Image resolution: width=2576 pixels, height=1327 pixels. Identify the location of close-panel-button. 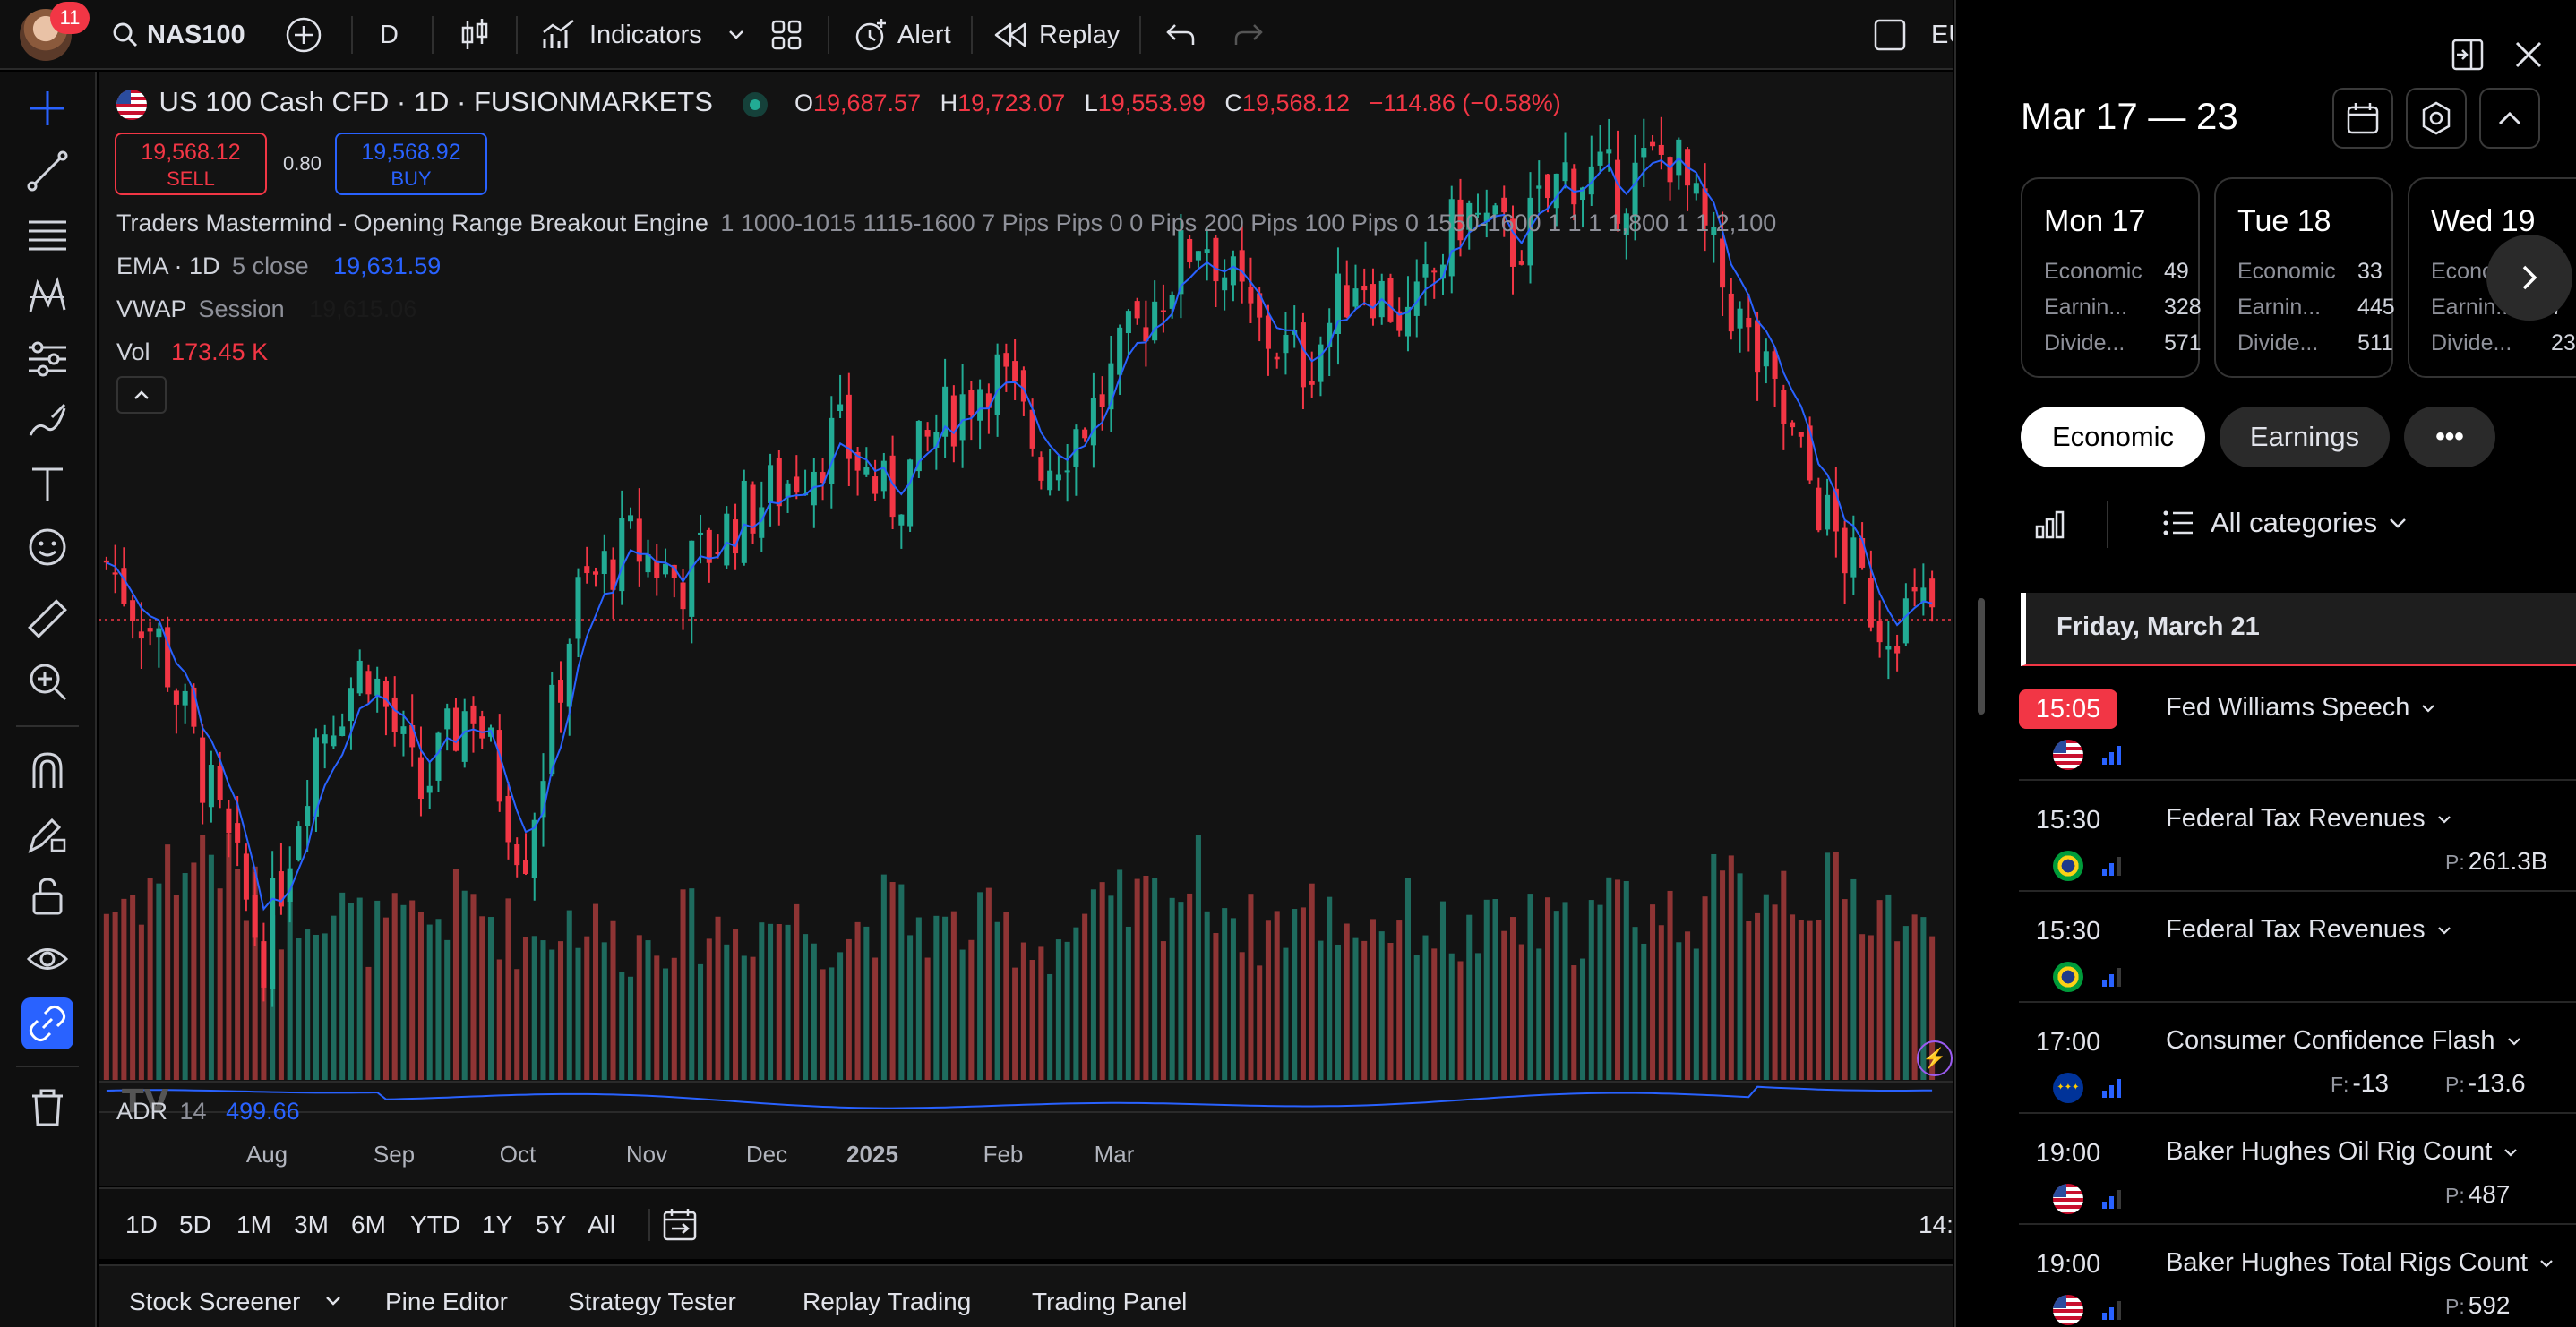
(2528, 54).